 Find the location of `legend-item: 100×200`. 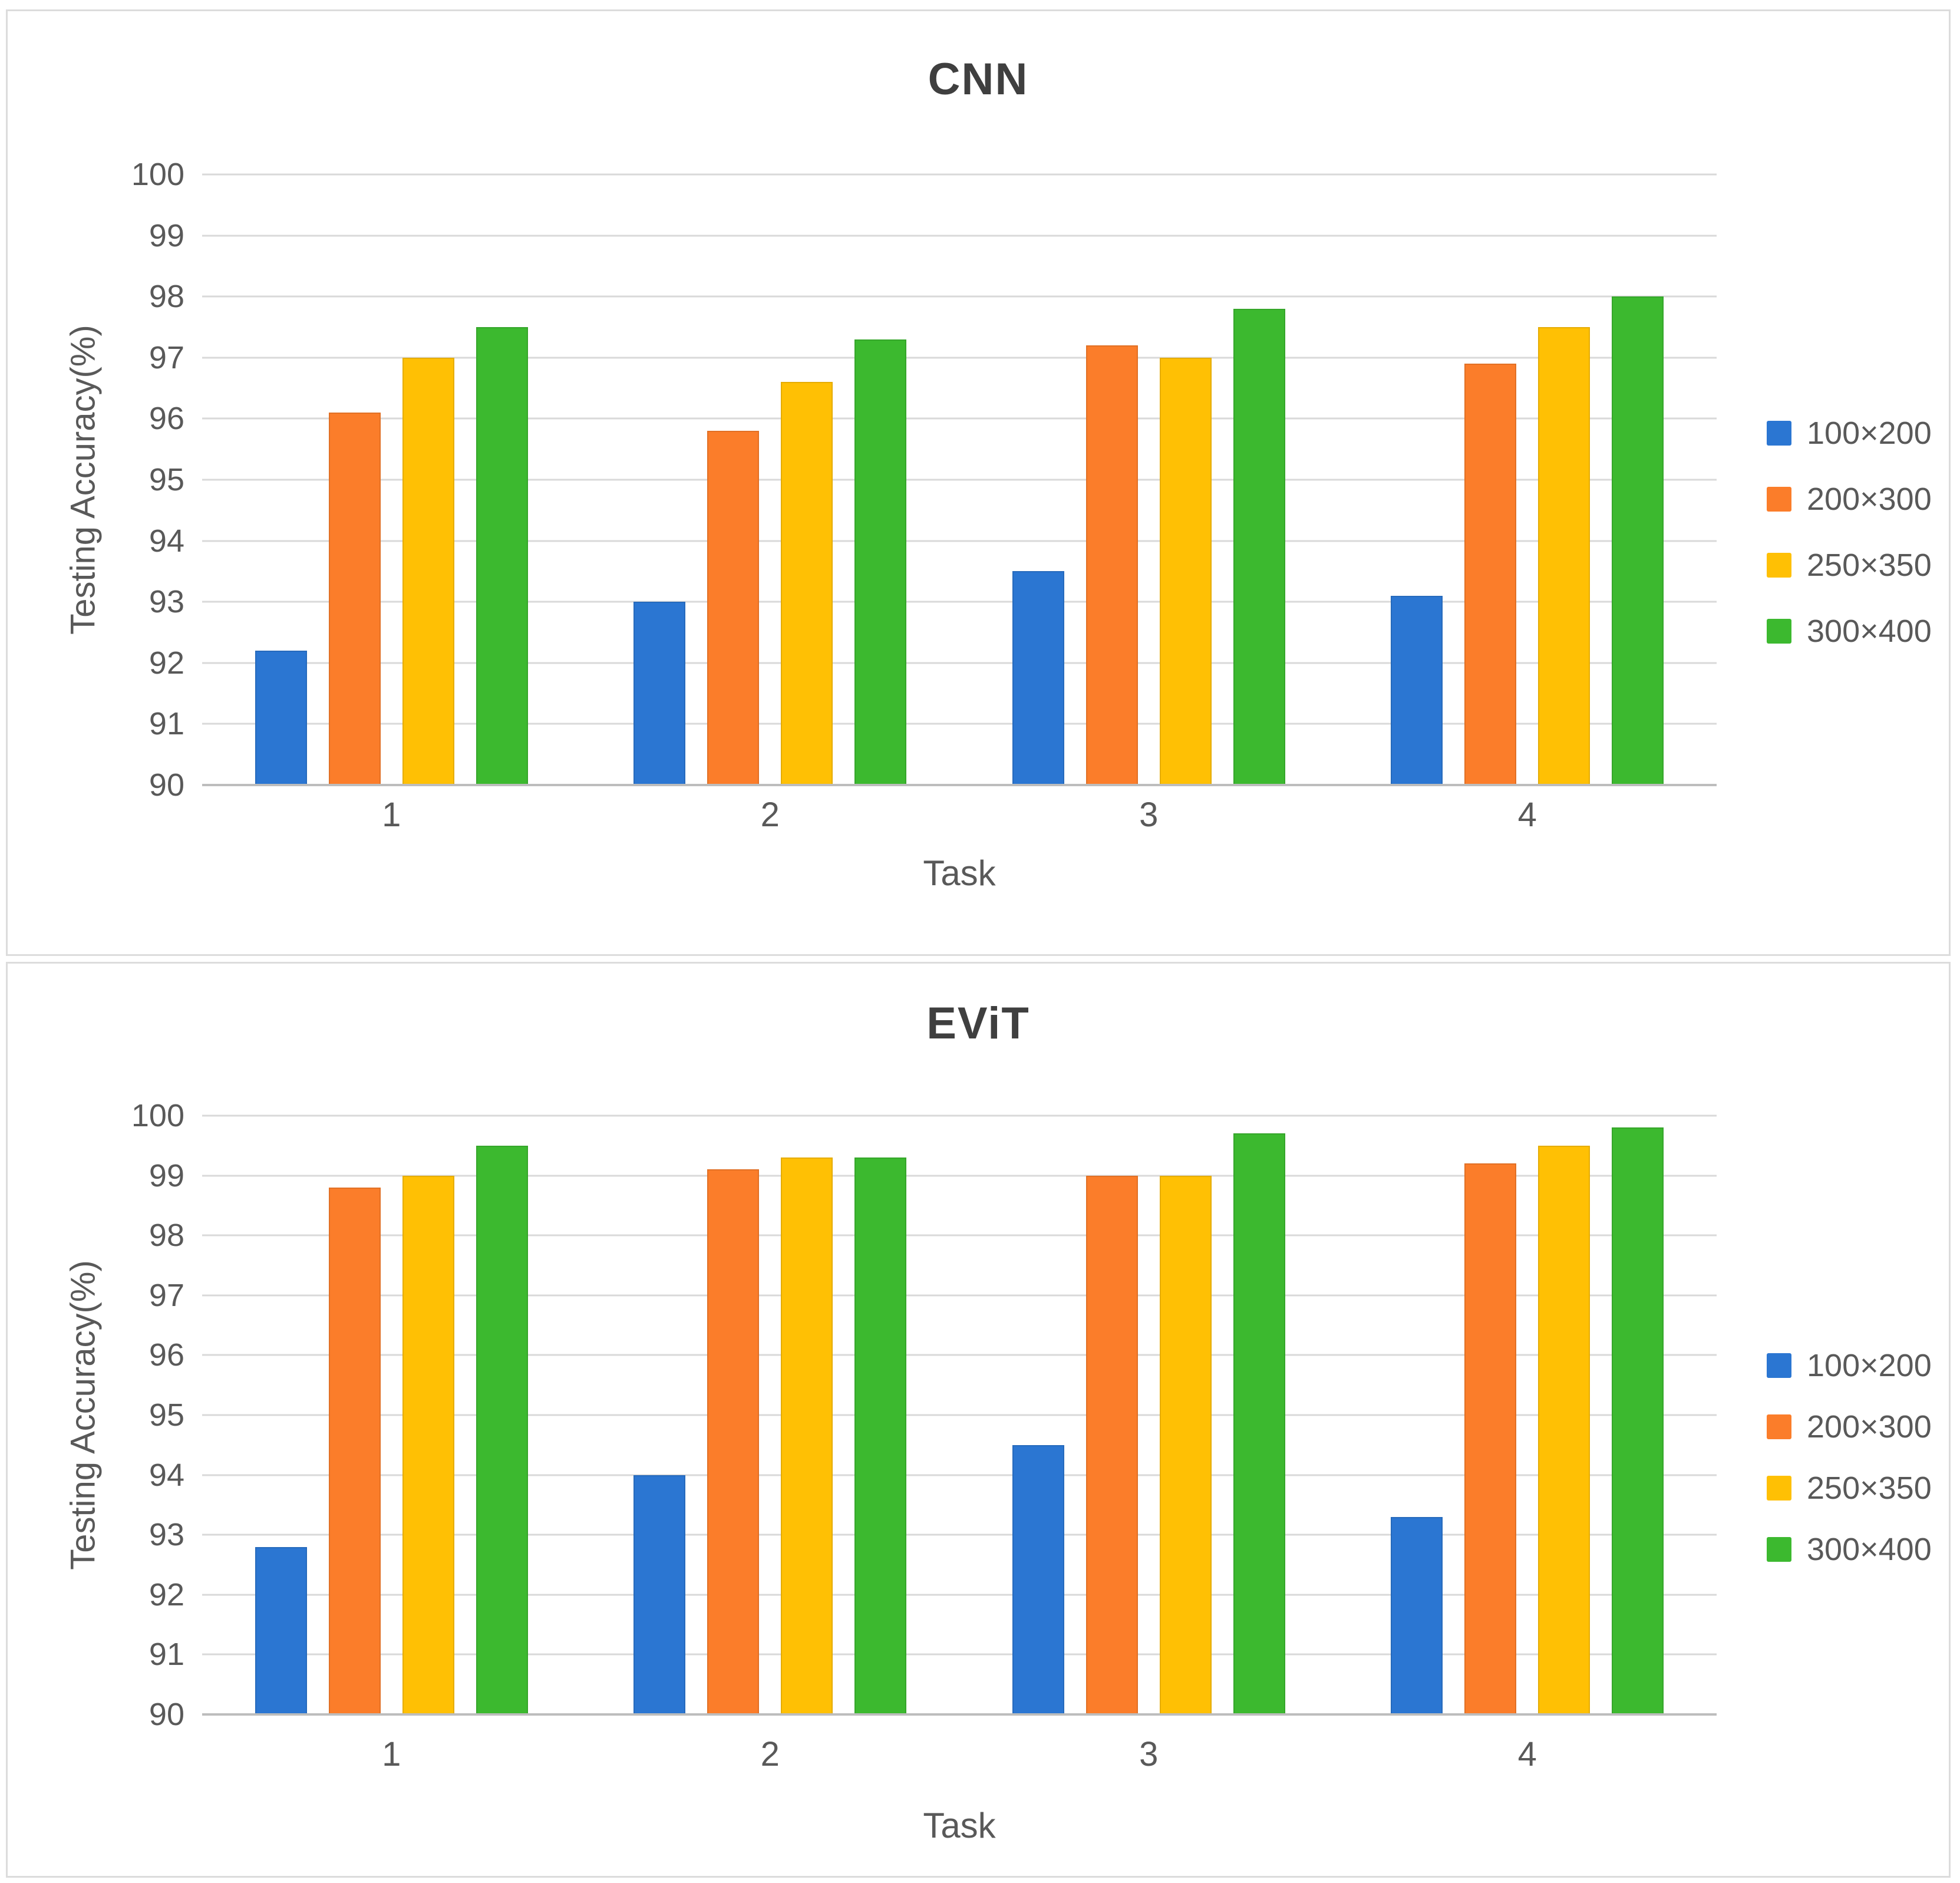

legend-item: 100×200 is located at coordinates (1850, 1365).